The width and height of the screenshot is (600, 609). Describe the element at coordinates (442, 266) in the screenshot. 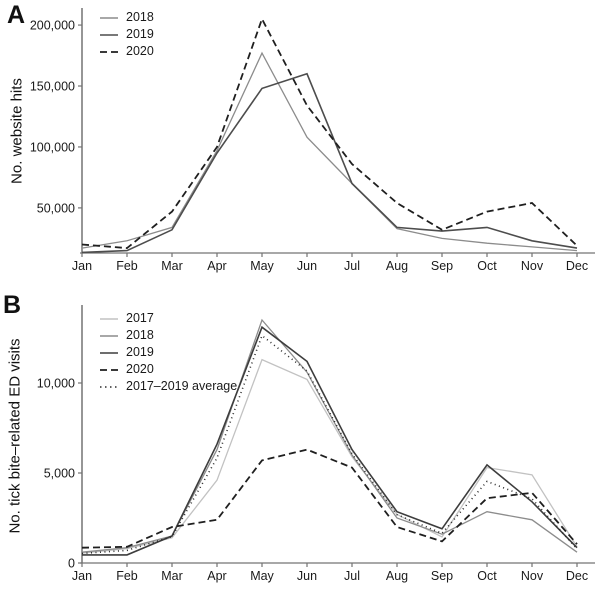

I see `panel-a-x-tick-label: Sep` at that location.